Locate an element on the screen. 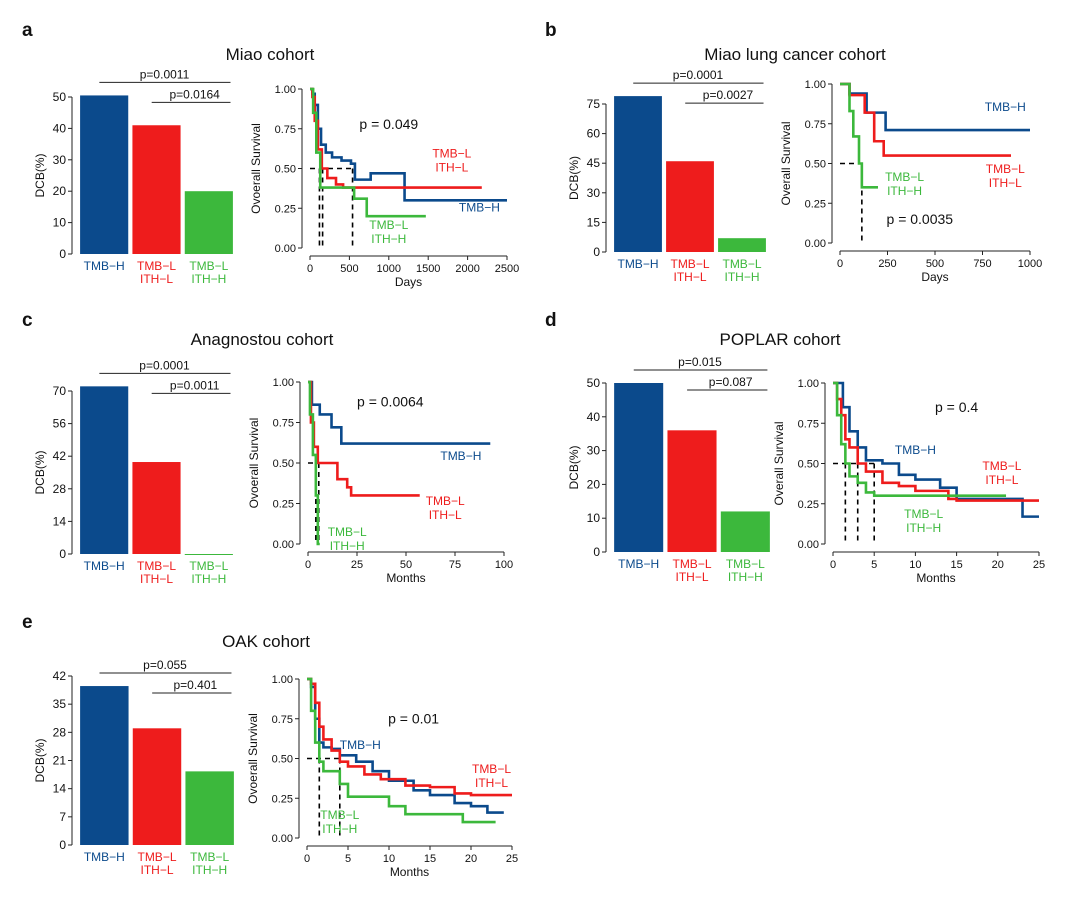 Image resolution: width=1080 pixels, height=918 pixels. x-tick-label: 1500 is located at coordinates (428, 269).